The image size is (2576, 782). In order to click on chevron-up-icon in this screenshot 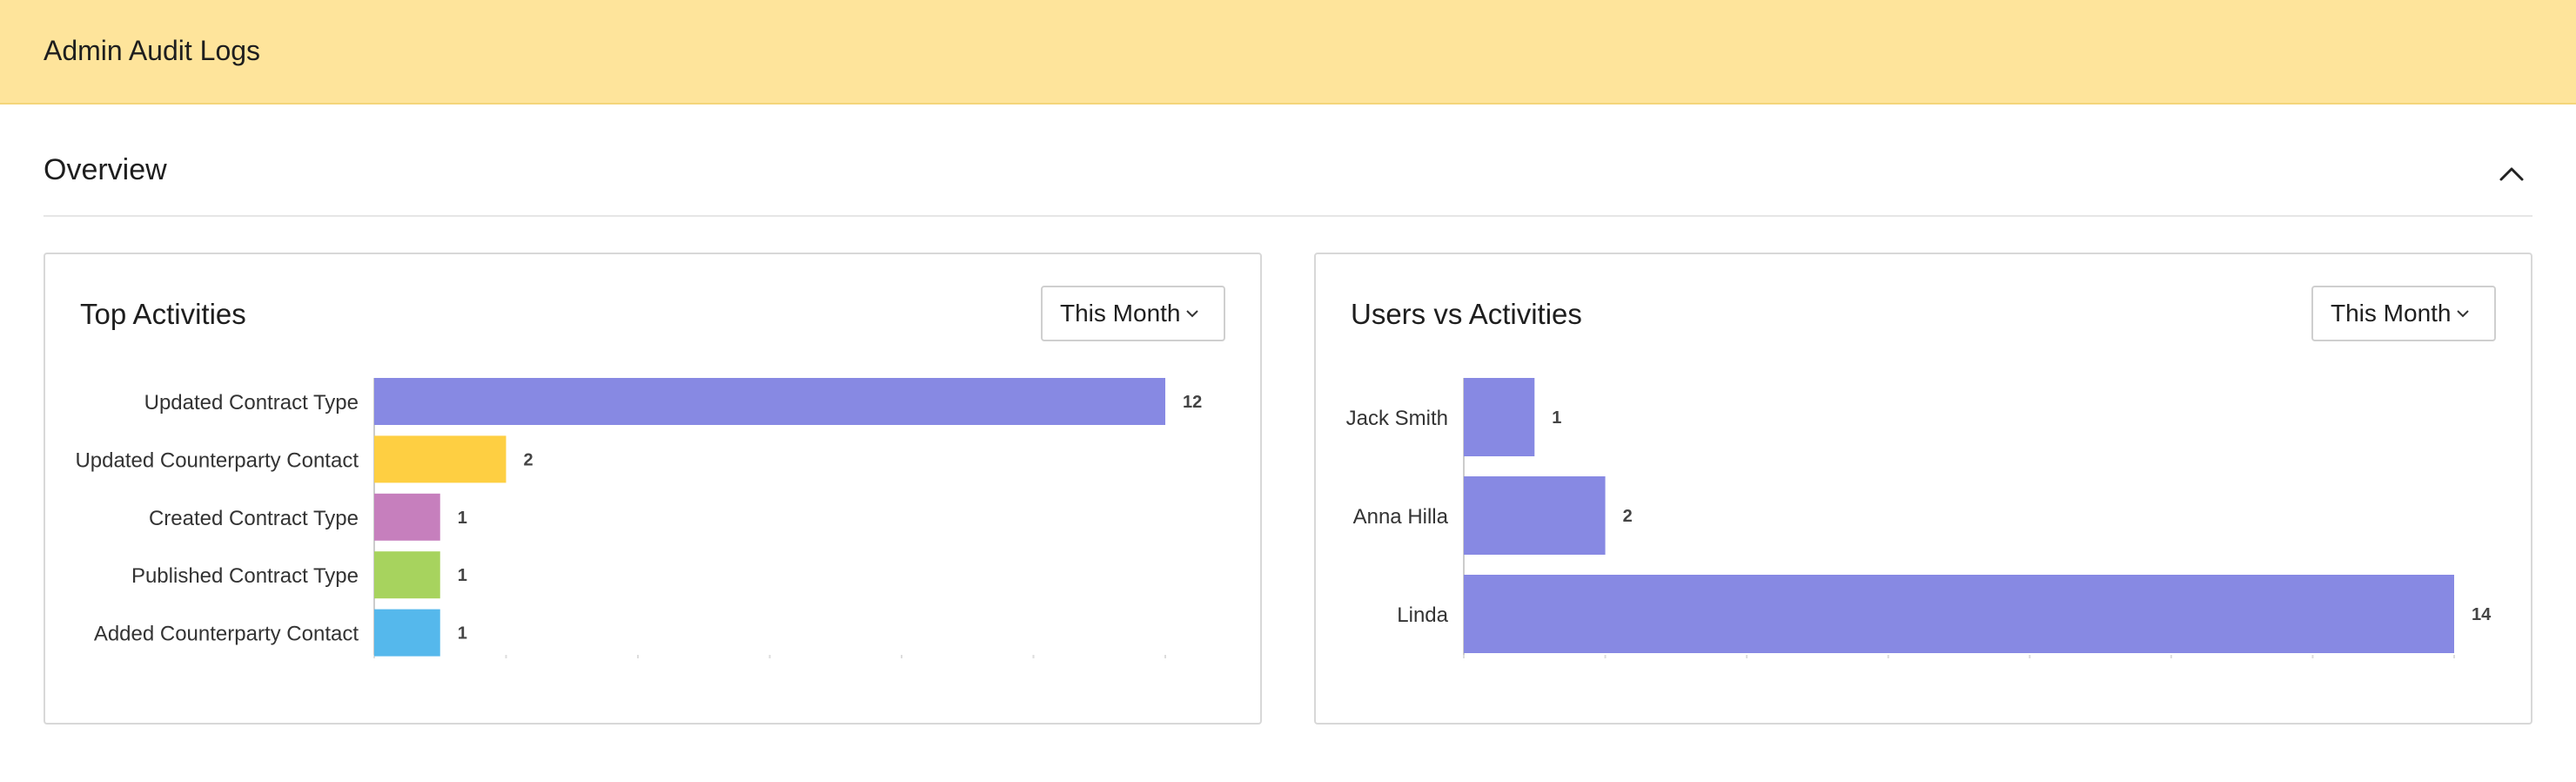, I will do `click(2511, 174)`.